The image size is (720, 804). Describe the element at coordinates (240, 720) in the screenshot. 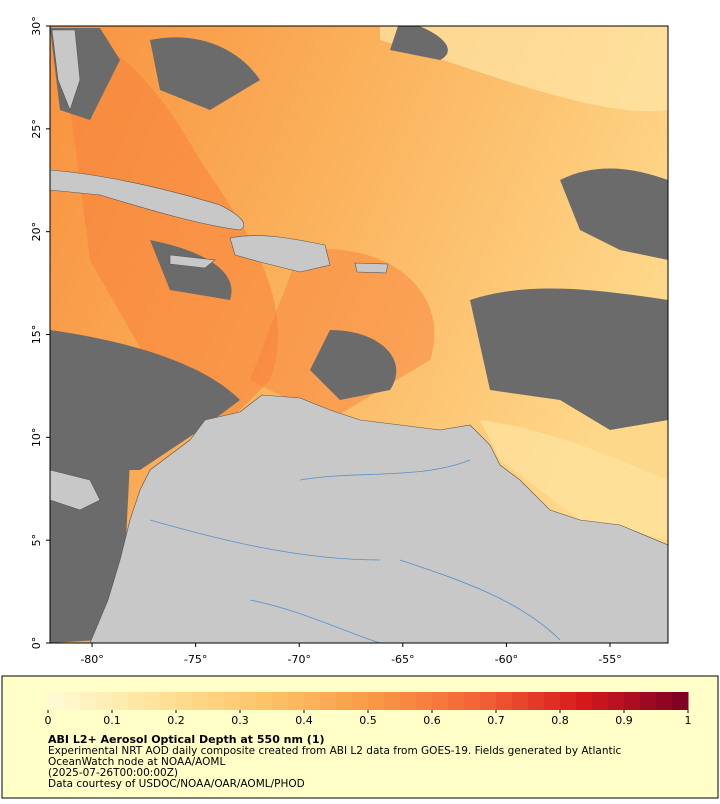

I see `colorbar-tick-label: 0.3` at that location.